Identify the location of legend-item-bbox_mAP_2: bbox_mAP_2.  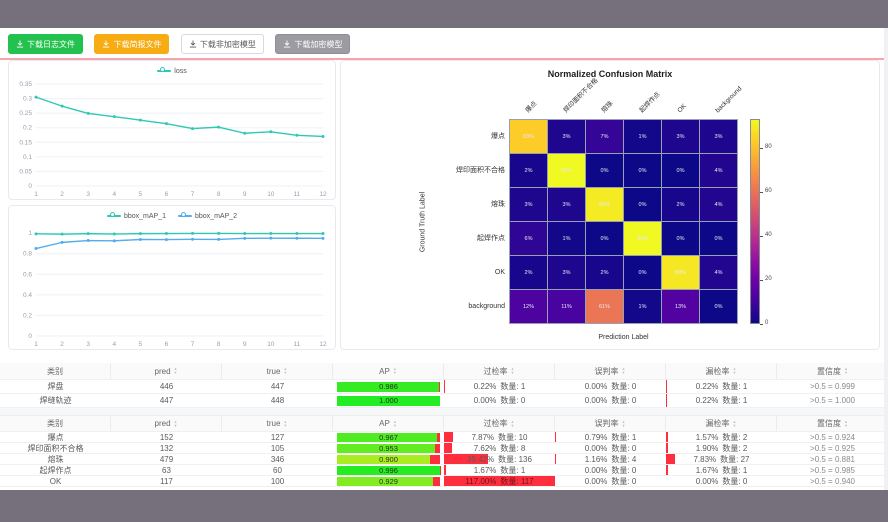
(207, 216).